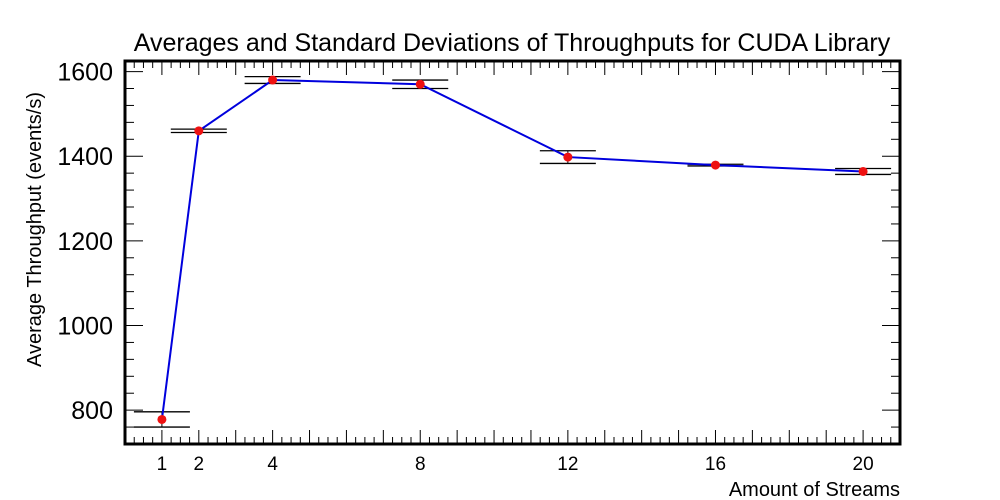  I want to click on y-tick-label: 1600, so click(85, 73).